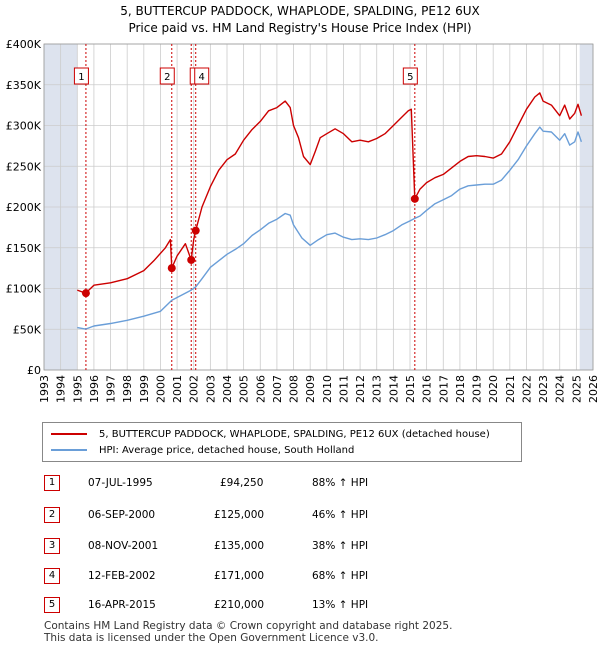 The image size is (600, 650). What do you see at coordinates (24, 126) in the screenshot?
I see `y-tick-label: £300K` at bounding box center [24, 126].